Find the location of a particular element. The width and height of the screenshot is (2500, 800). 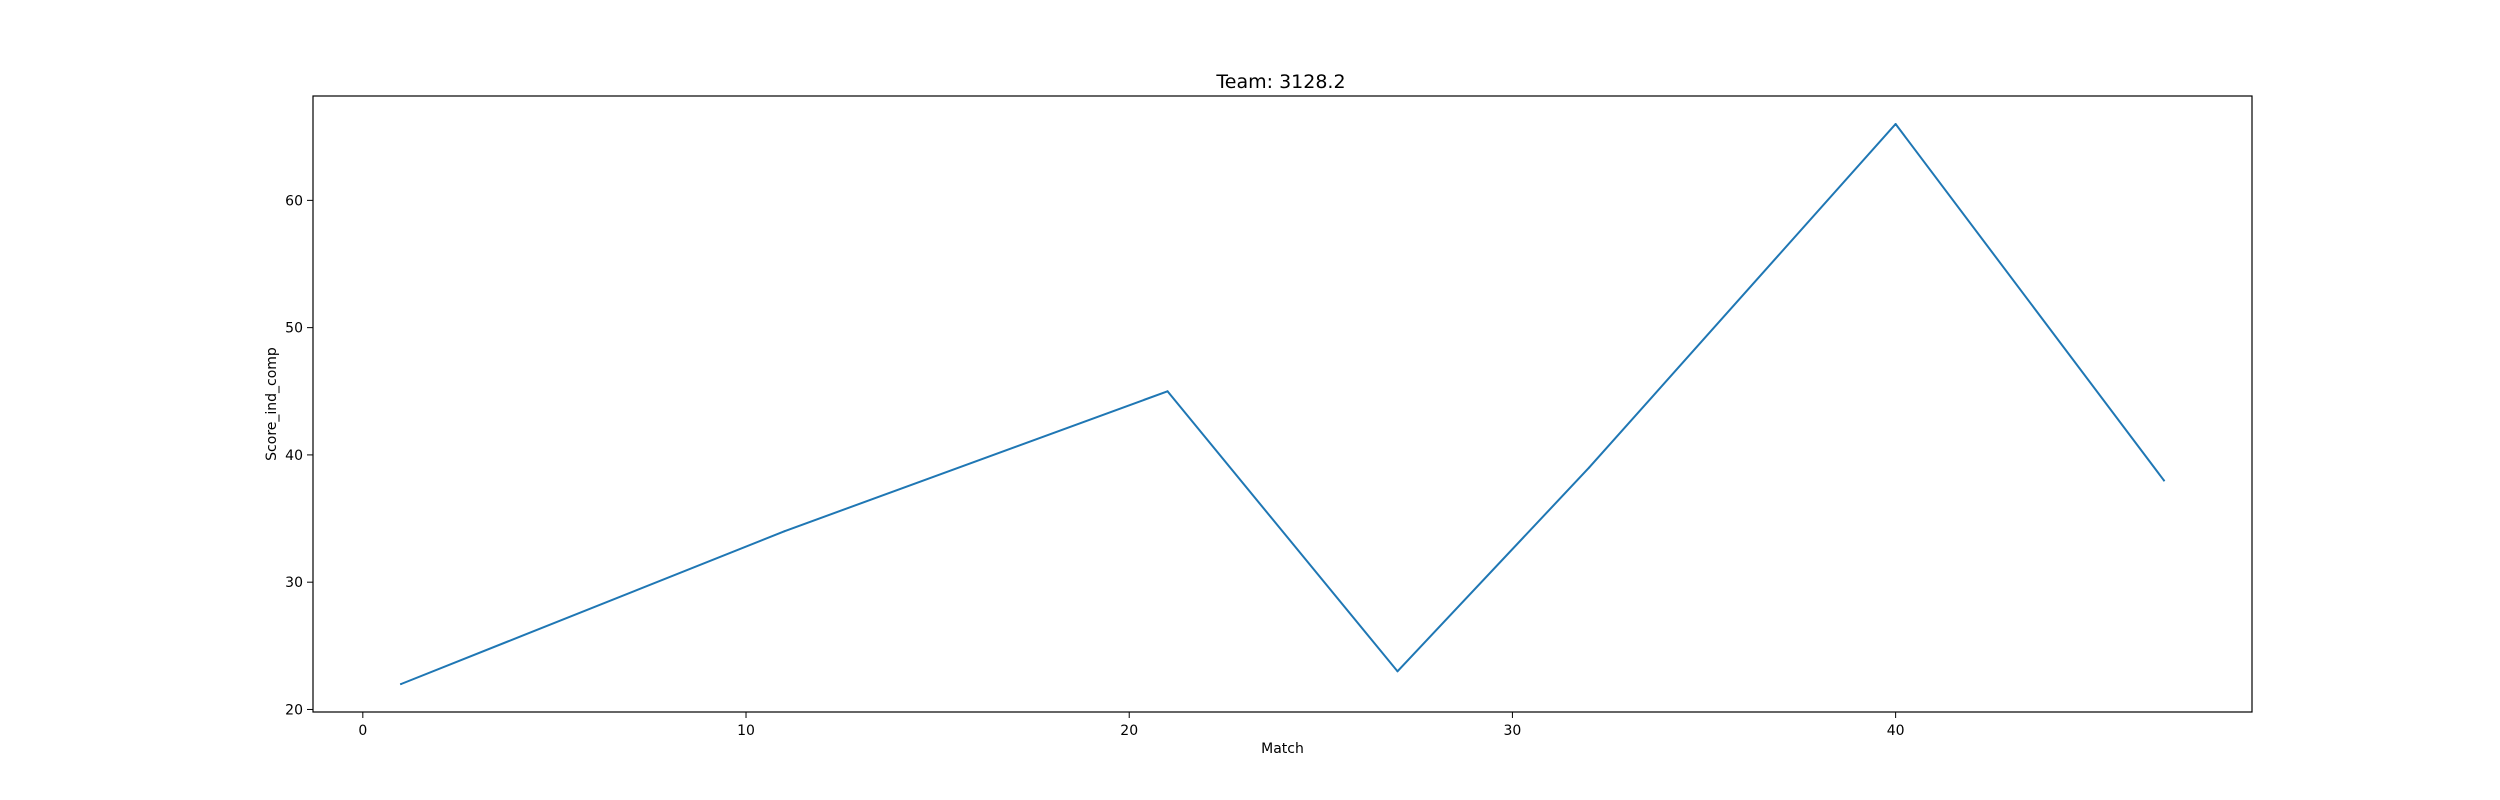

y-axis: 20 30 40 50 60 is located at coordinates (299, 455).